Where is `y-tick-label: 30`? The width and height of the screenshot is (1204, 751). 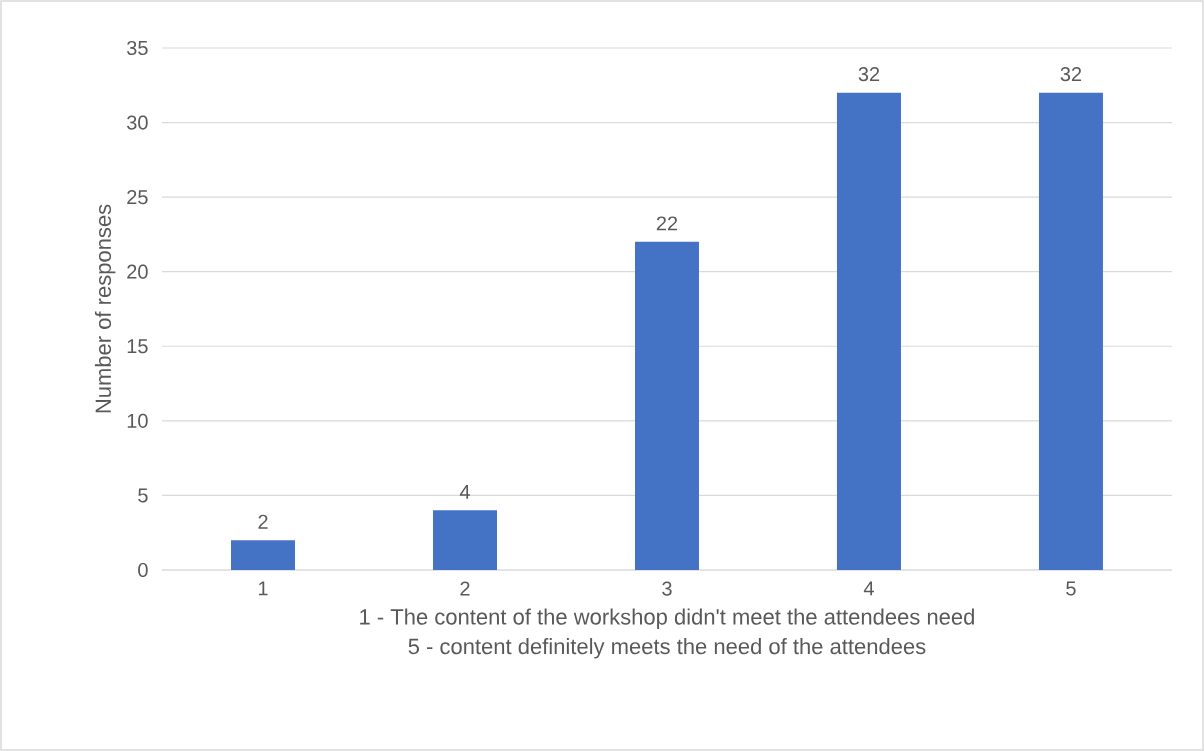
y-tick-label: 30 is located at coordinates (137, 122).